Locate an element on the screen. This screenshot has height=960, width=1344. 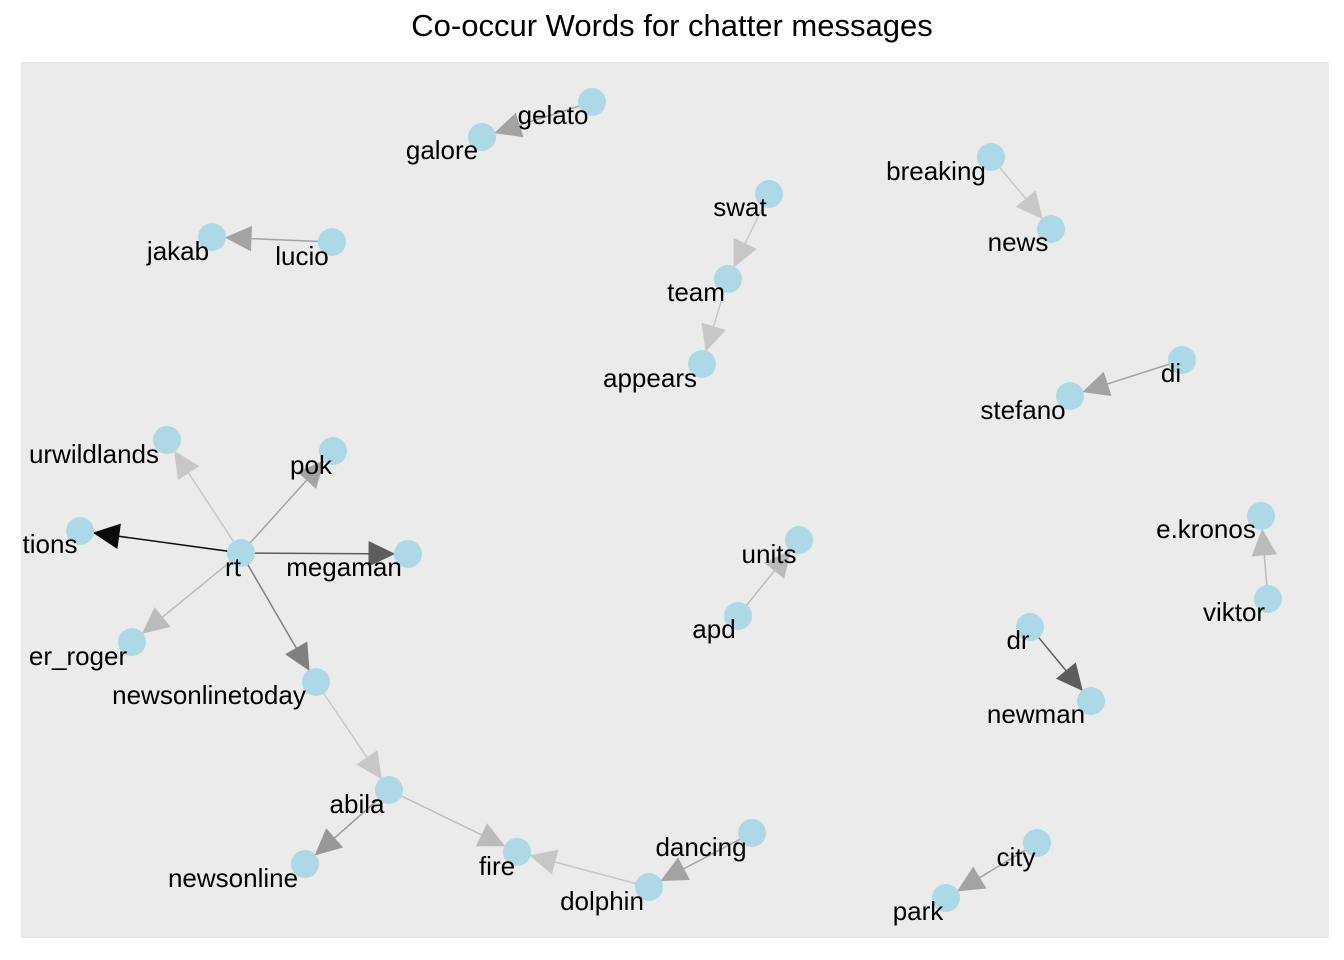
node-label-city: city is located at coordinates (1016, 857).